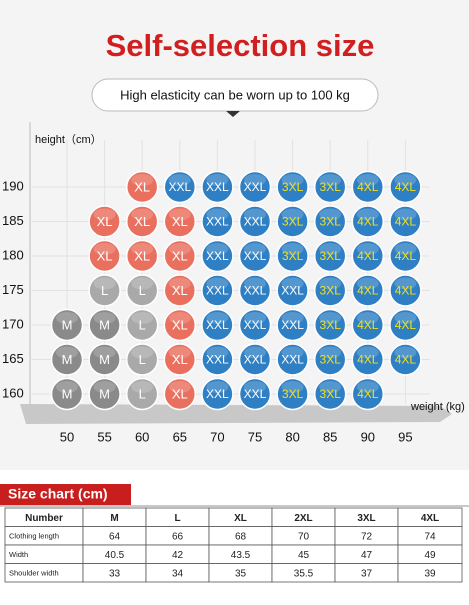 Image resolution: width=469 pixels, height=605 pixels. Describe the element at coordinates (44, 518) in the screenshot. I see `table-header-cell: Number` at that location.